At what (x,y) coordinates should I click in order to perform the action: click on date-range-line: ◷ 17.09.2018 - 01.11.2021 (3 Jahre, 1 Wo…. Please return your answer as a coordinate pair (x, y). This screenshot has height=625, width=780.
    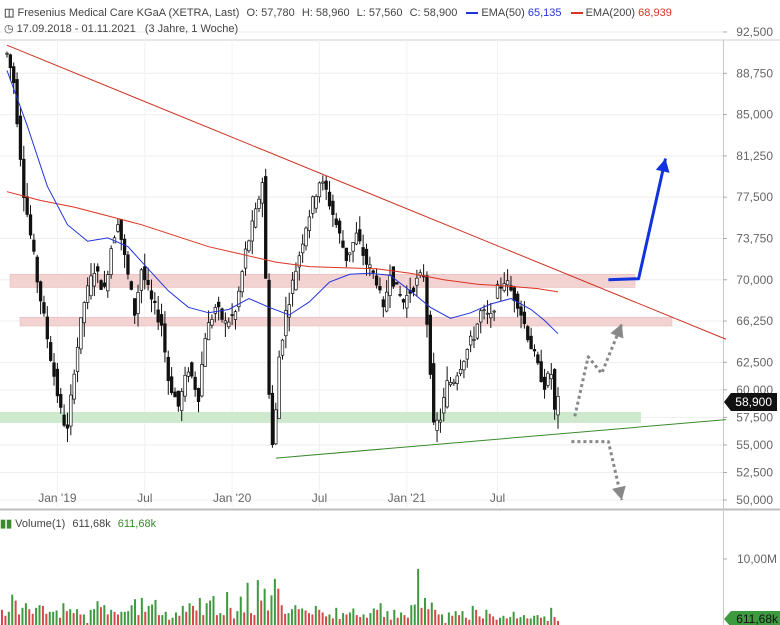
    Looking at the image, I should click on (121, 28).